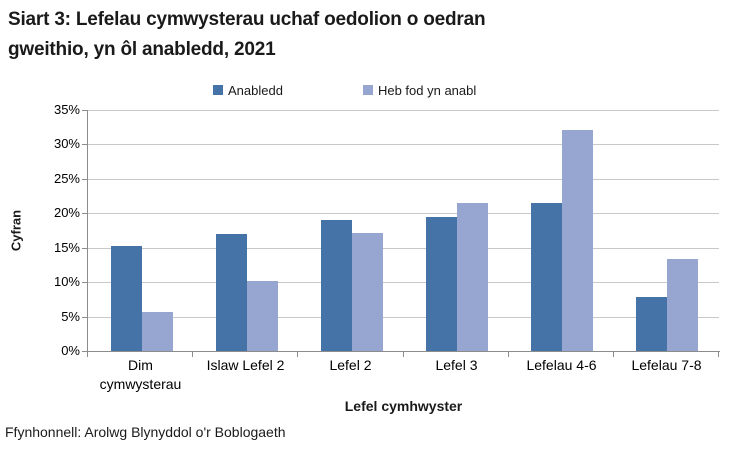 The height and width of the screenshot is (453, 733). Describe the element at coordinates (70, 350) in the screenshot. I see `y-tick-label: 0%` at that location.